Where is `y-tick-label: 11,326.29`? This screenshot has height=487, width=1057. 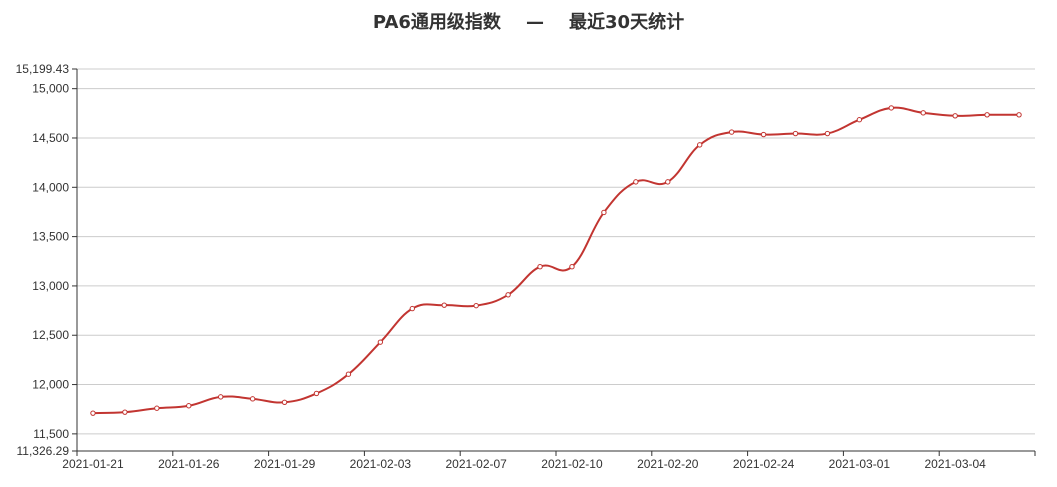
y-tick-label: 11,326.29 is located at coordinates (43, 451).